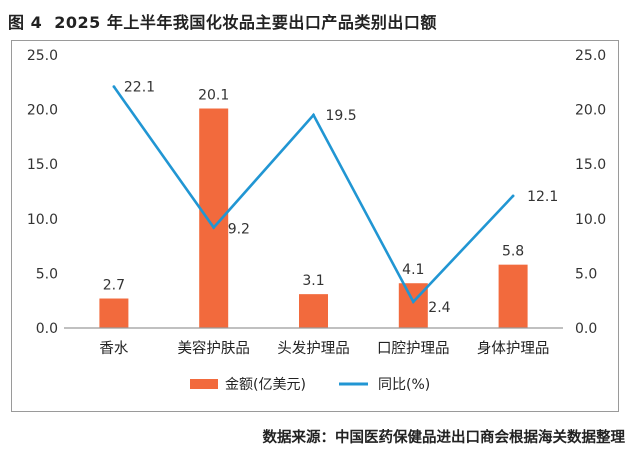 This screenshot has width=635, height=456. Describe the element at coordinates (42, 220) in the screenshot. I see `y-left-tick-label: 10.0` at that location.